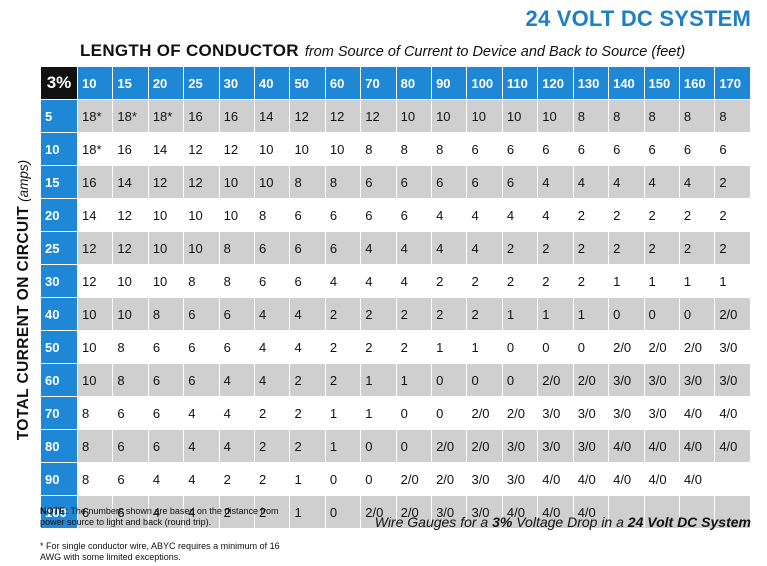 The height and width of the screenshot is (566, 767). Describe the element at coordinates (189, 50) in the screenshot. I see `length-header-bold: LENGTH OF CONDUCTOR` at that location.